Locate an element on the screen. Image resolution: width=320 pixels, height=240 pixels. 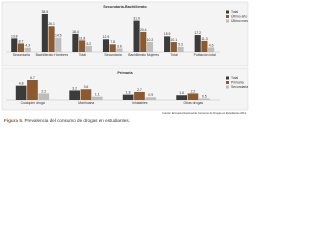
value-label: 1.6 is located at coordinates (181, 93).